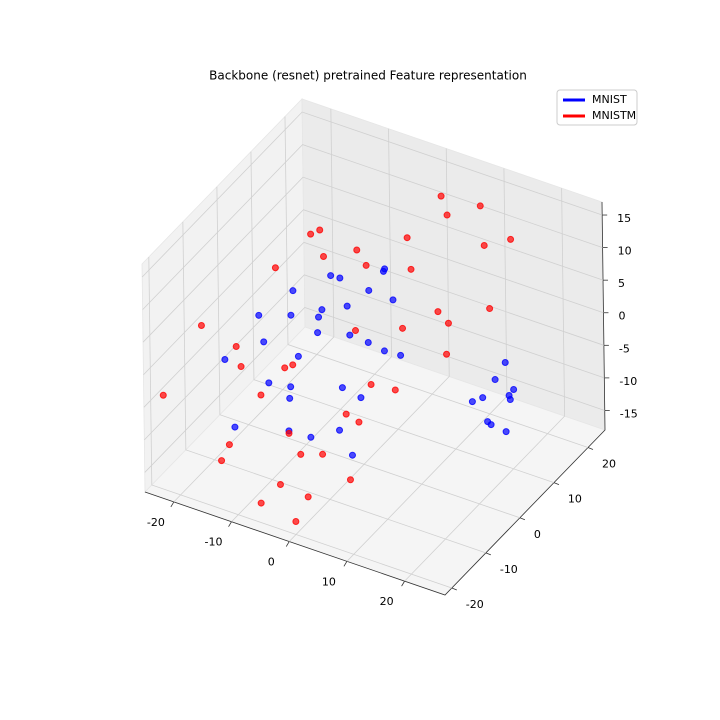 Image resolution: width=720 pixels, height=720 pixels. I want to click on x-tick-label: -10, so click(214, 542).